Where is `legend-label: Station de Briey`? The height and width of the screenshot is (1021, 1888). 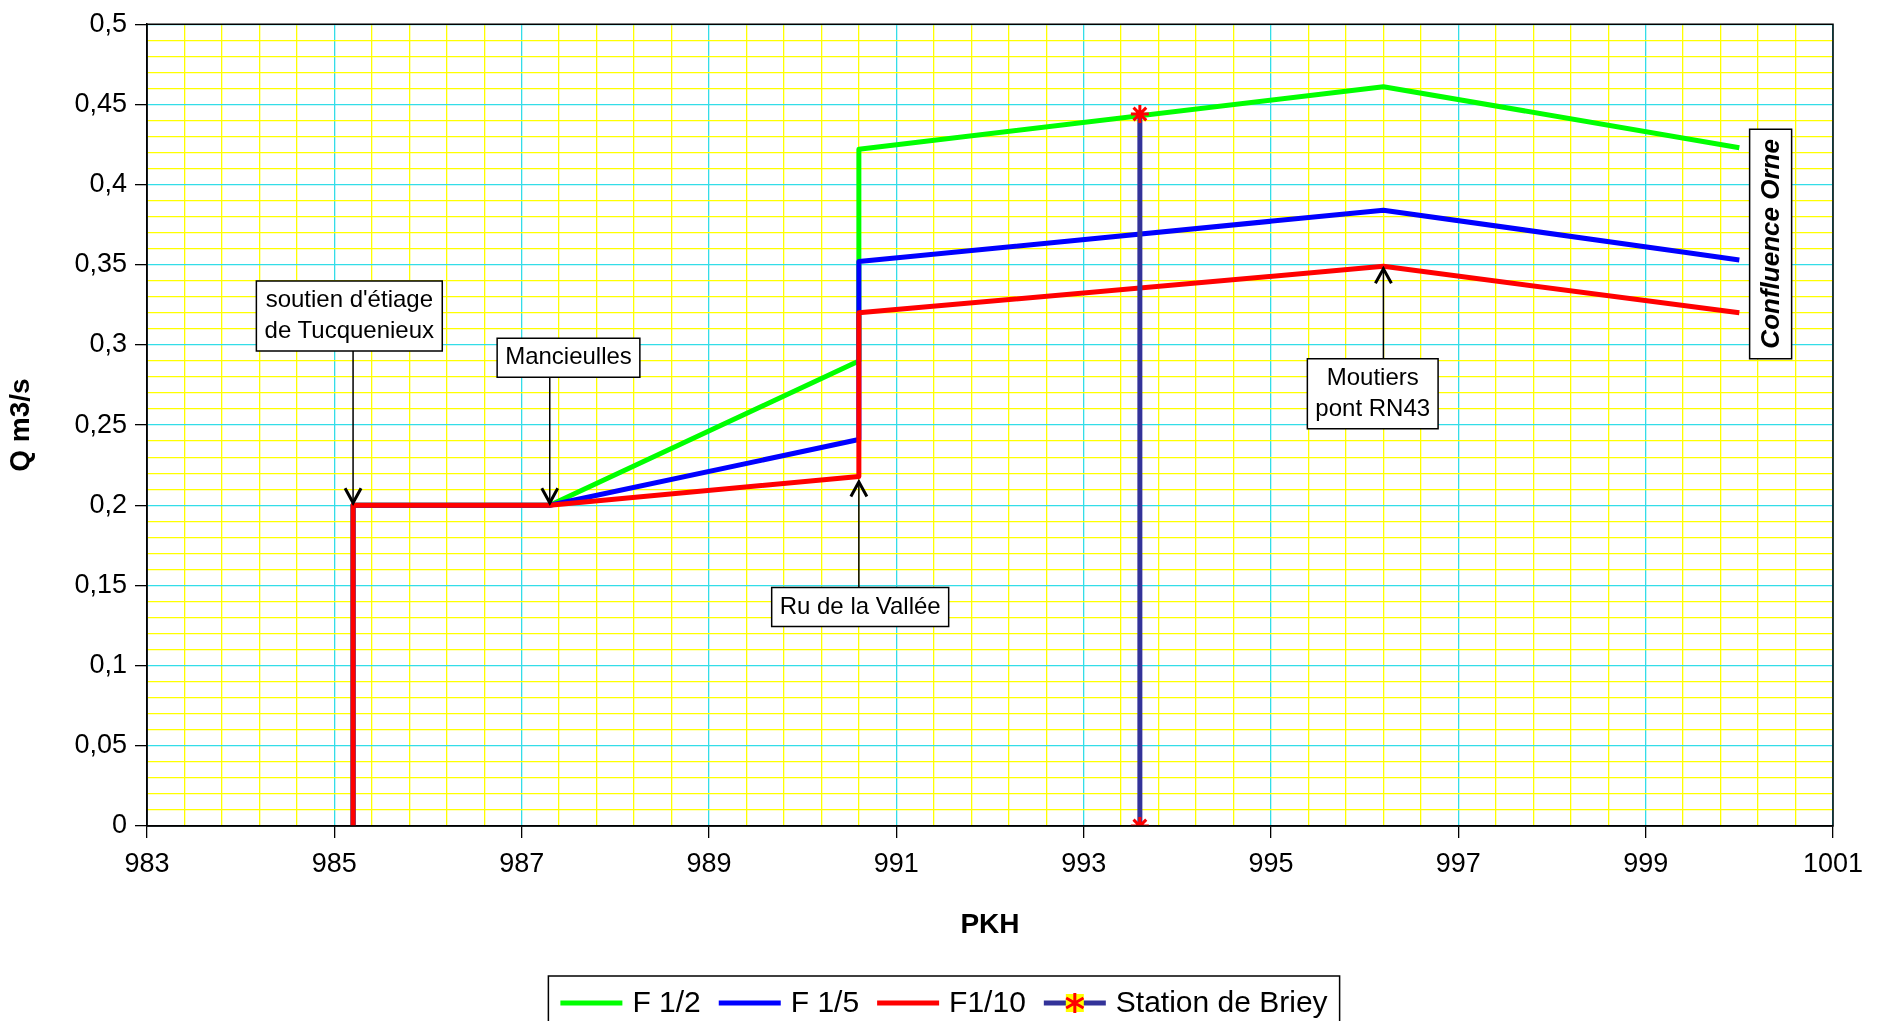
legend-label: Station de Briey is located at coordinates (1221, 1002).